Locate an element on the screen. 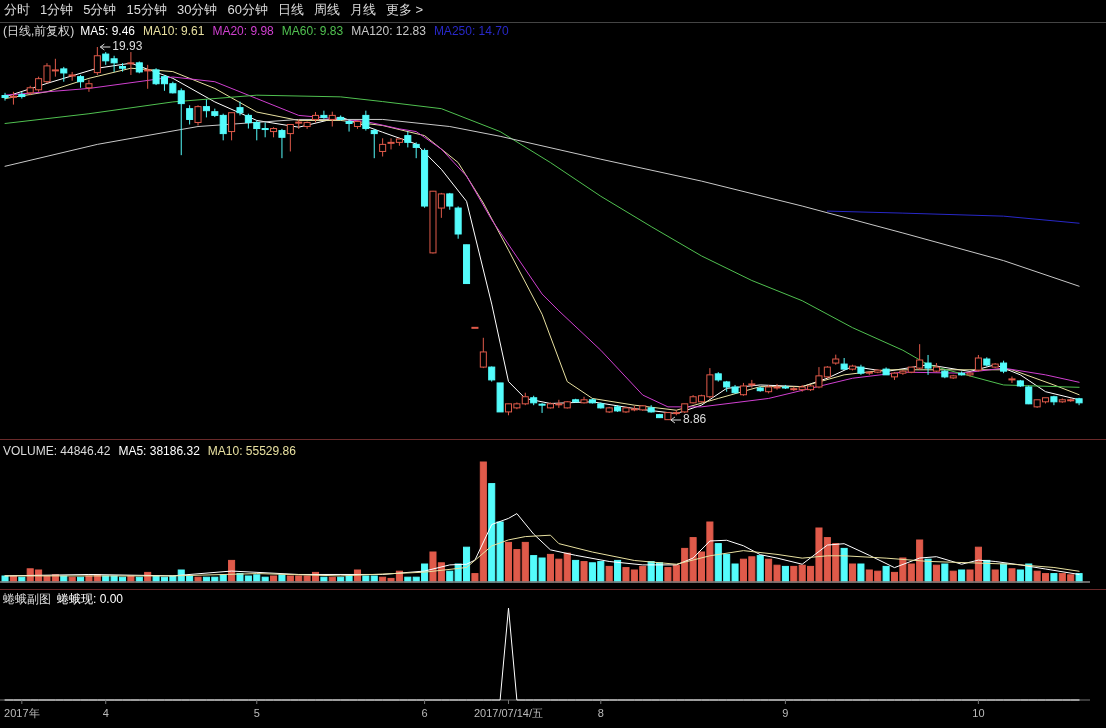  text: MA250: 14.70 is located at coordinates (471, 31).